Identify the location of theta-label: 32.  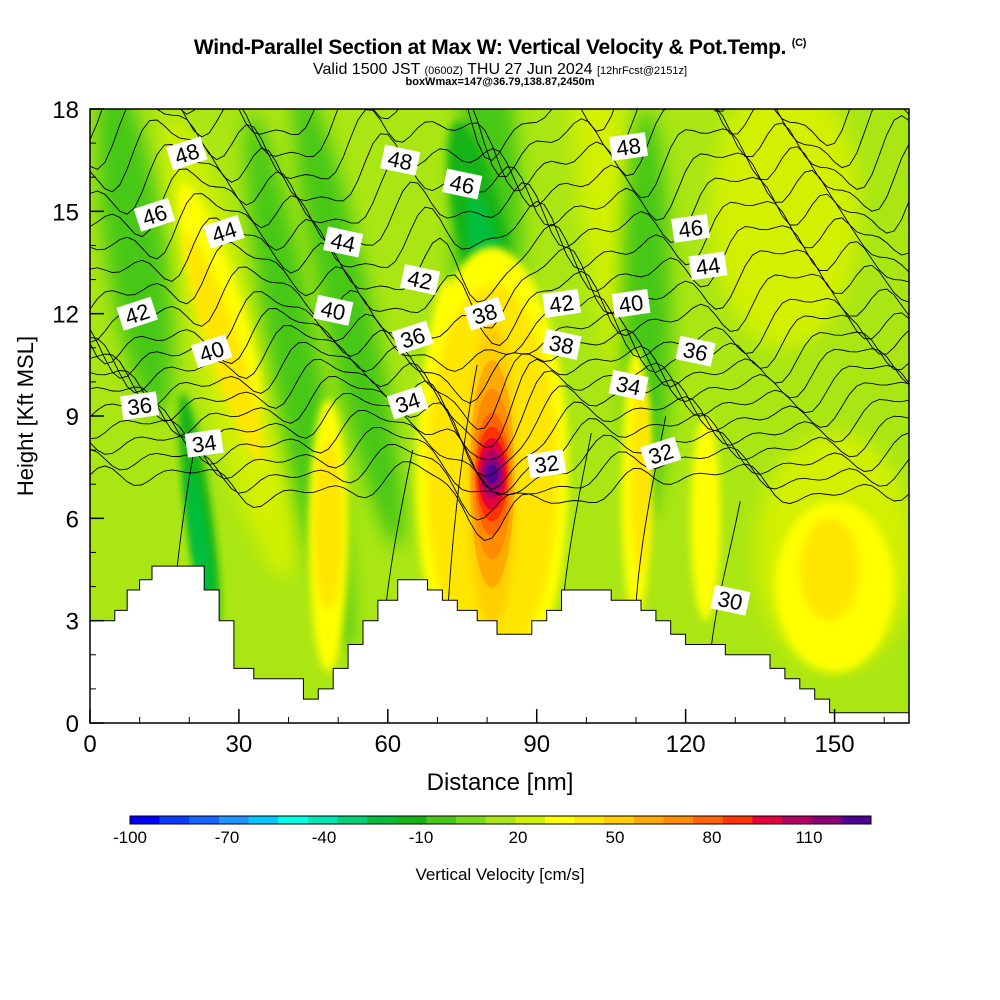
(547, 464).